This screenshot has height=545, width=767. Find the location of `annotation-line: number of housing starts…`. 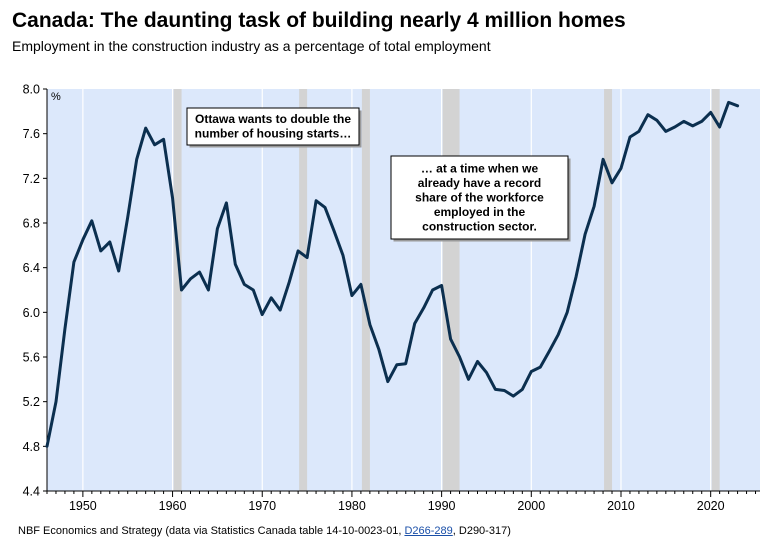

annotation-line: number of housing starts… is located at coordinates (273, 134).